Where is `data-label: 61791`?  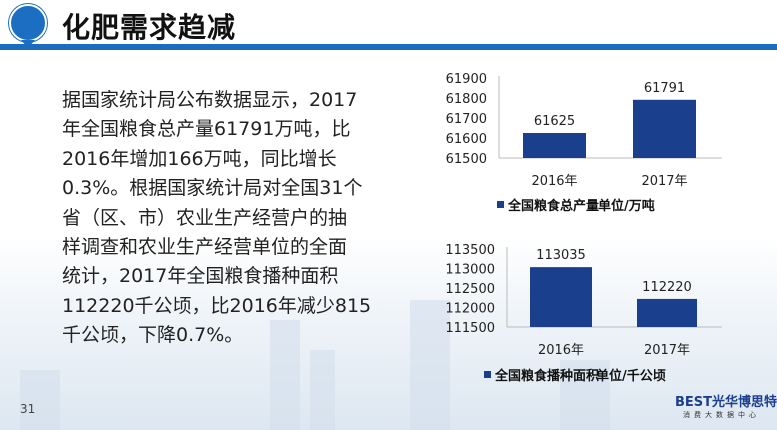 data-label: 61791 is located at coordinates (664, 88).